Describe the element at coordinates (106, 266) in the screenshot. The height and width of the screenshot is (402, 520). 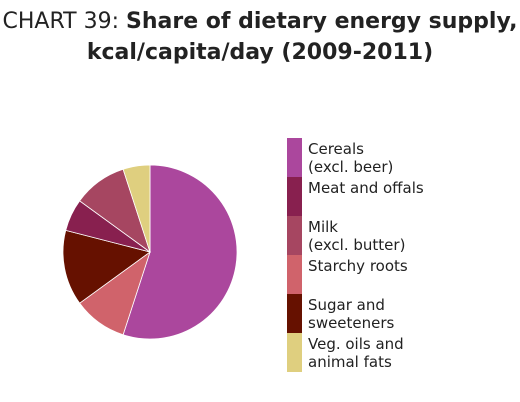
I see `pie-slice-sugar-and` at that location.